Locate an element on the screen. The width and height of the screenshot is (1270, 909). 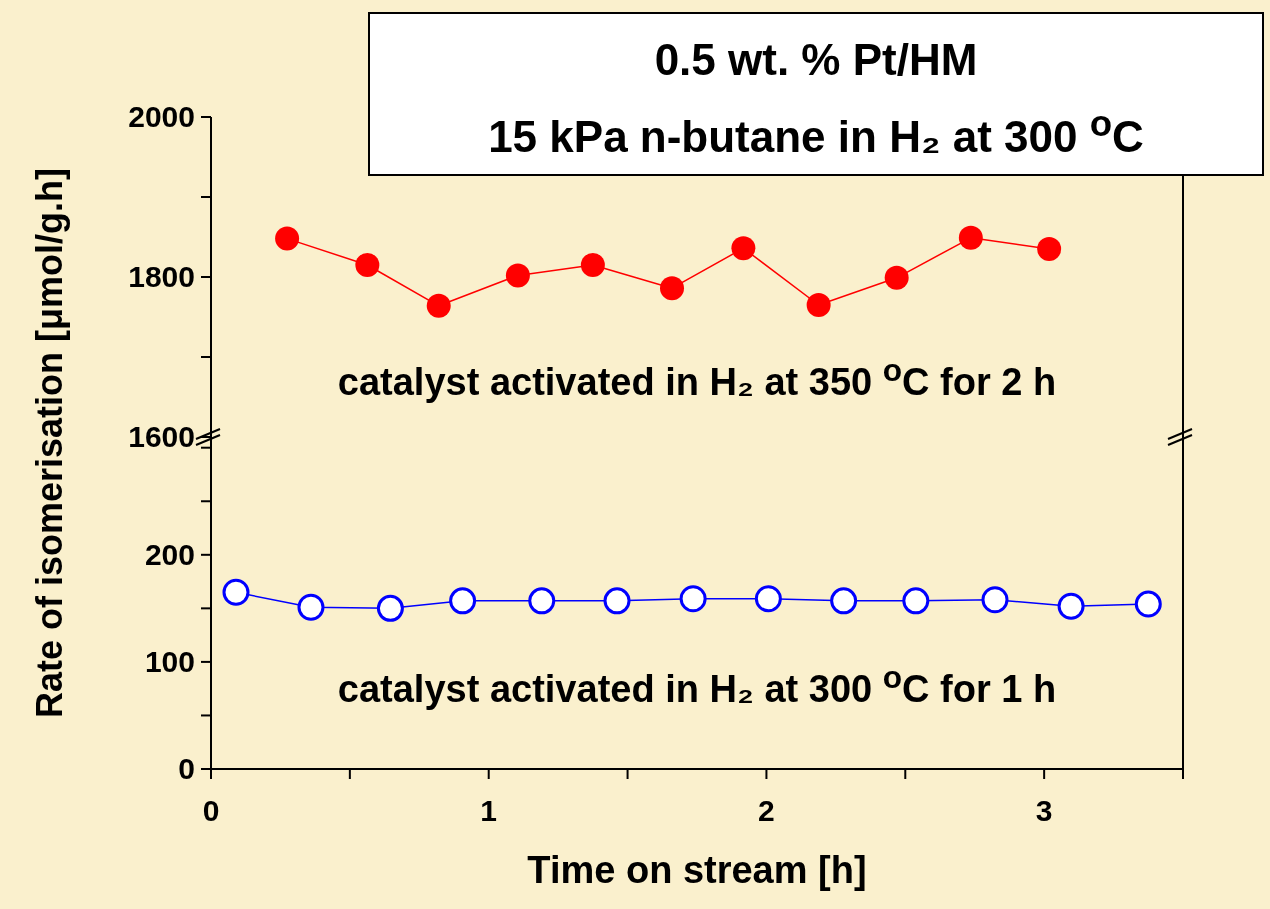
y-tick-label: 1800 is located at coordinates (161, 276).